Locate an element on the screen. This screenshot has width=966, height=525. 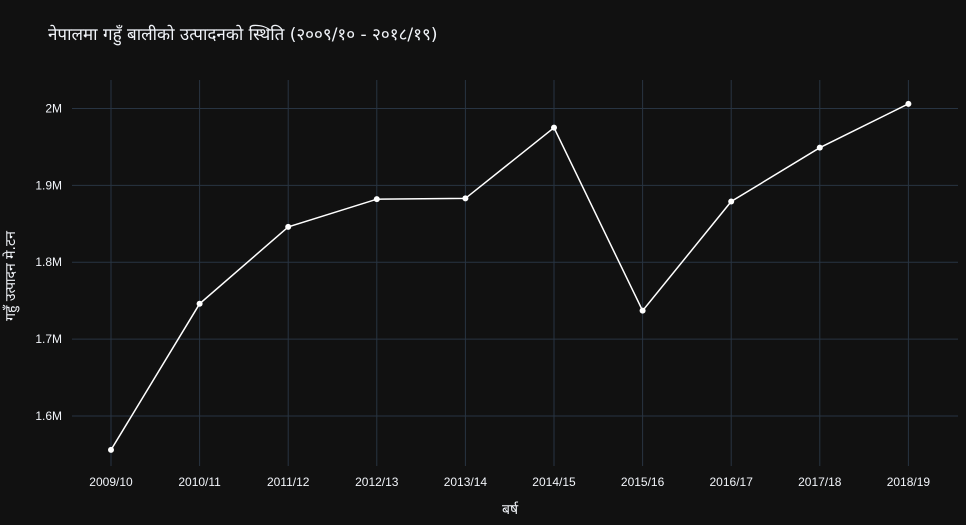
y-axis-ticks: 1.6M 1.7M 1.8M 1.9M 2M is located at coordinates (48, 262).